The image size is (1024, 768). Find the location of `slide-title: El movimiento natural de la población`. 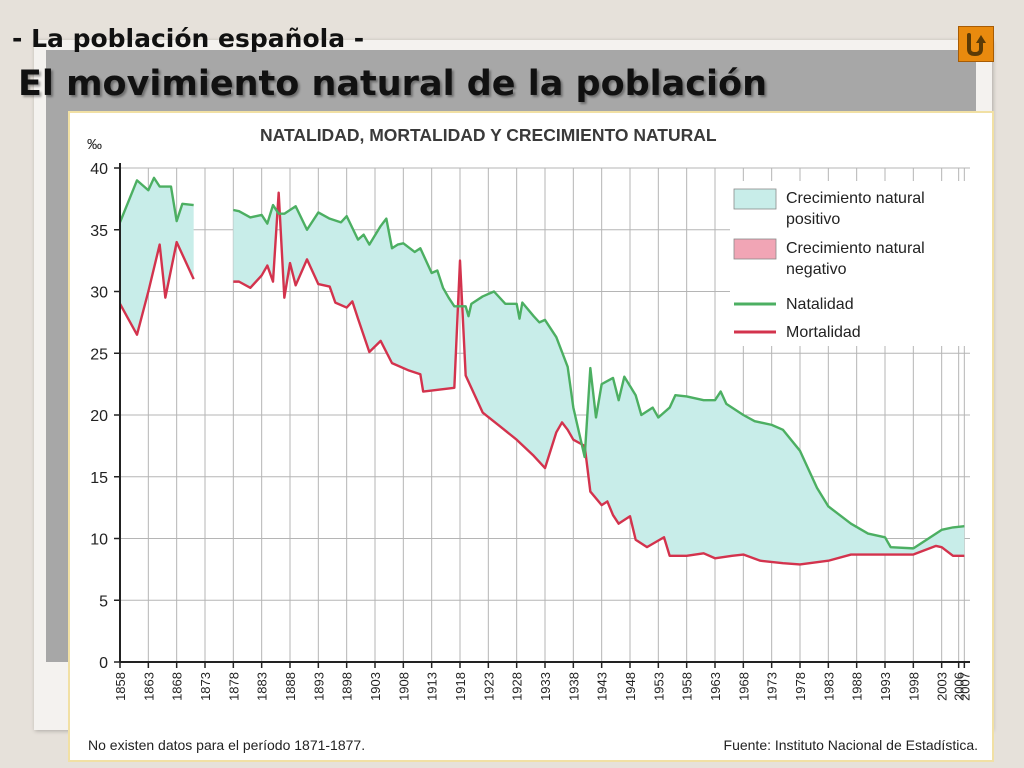

slide-title: El movimiento natural de la población is located at coordinates (392, 84).